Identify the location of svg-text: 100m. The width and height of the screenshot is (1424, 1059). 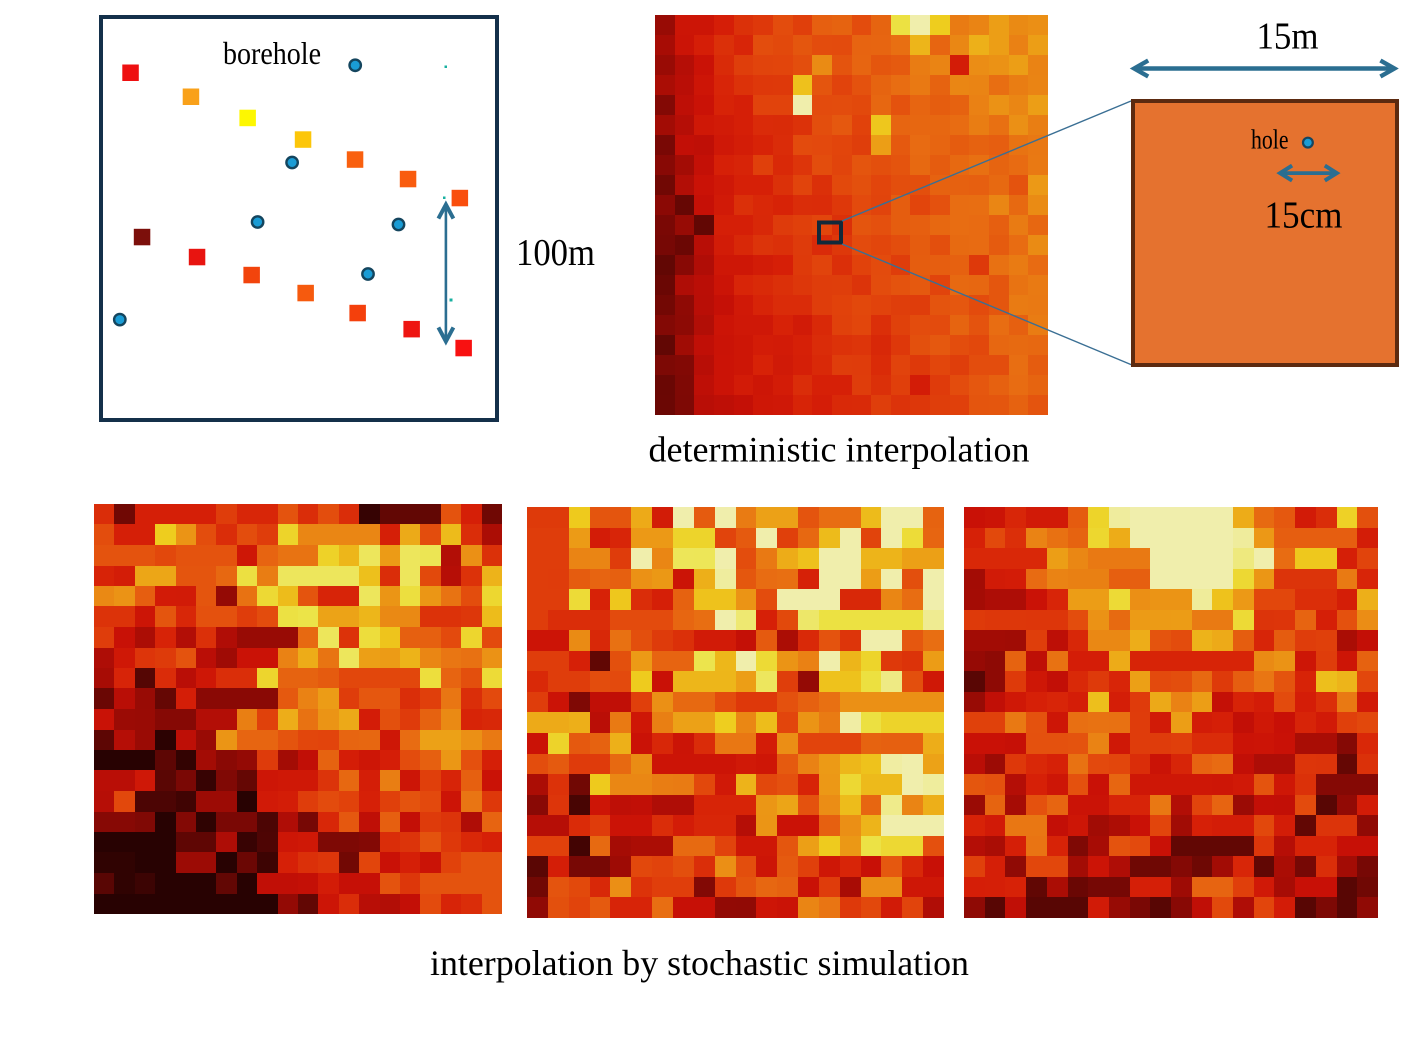
(555, 253).